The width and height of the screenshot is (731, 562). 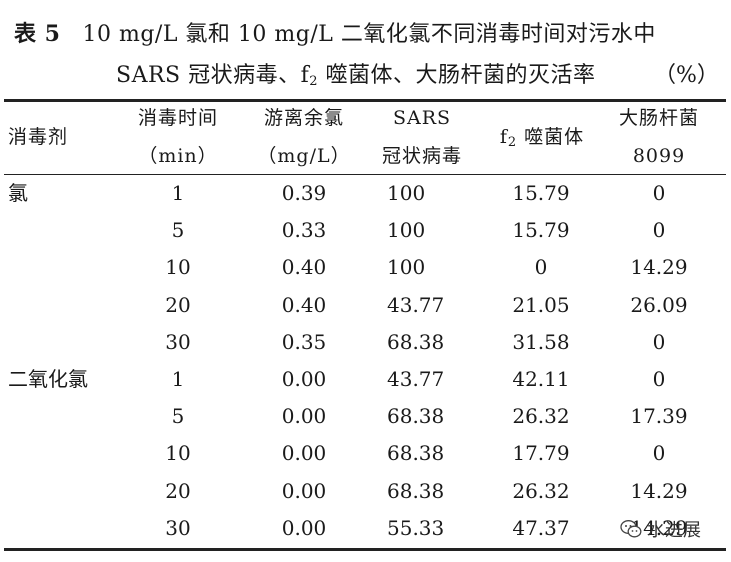 I want to click on cell-phage: 17.79, so click(x=541, y=453).